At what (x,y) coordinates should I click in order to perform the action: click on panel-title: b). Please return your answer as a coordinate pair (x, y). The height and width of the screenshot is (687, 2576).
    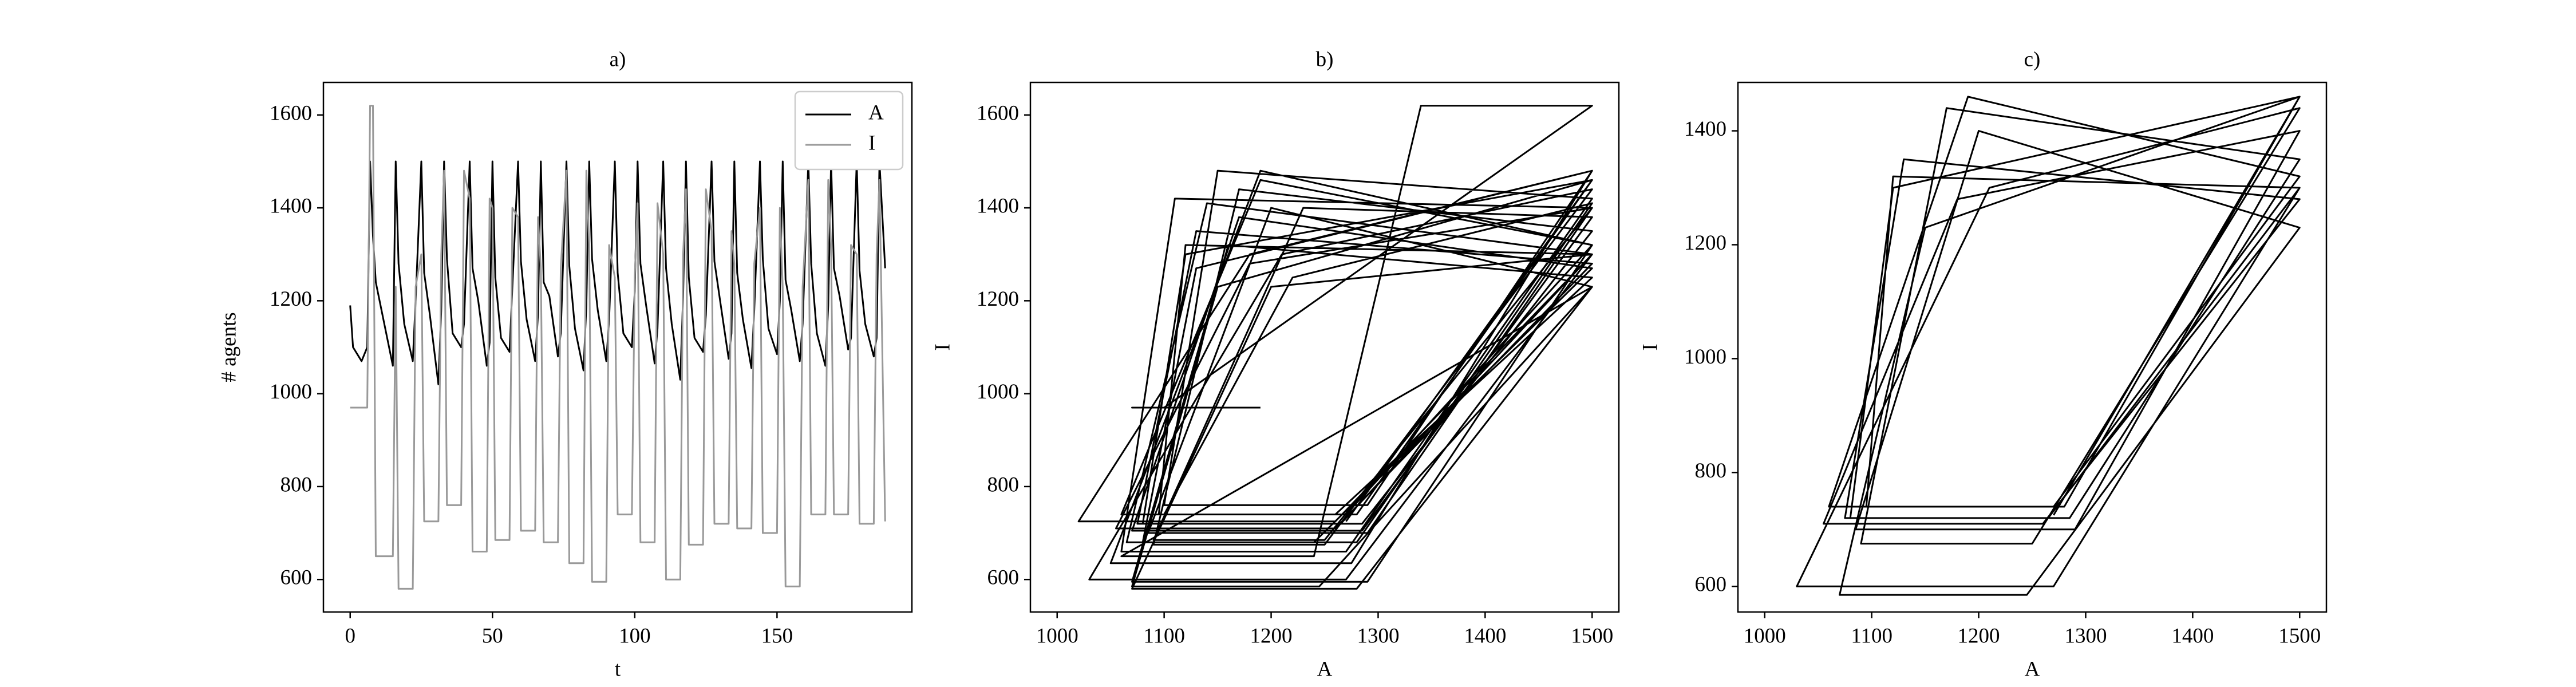
    Looking at the image, I should click on (1325, 59).